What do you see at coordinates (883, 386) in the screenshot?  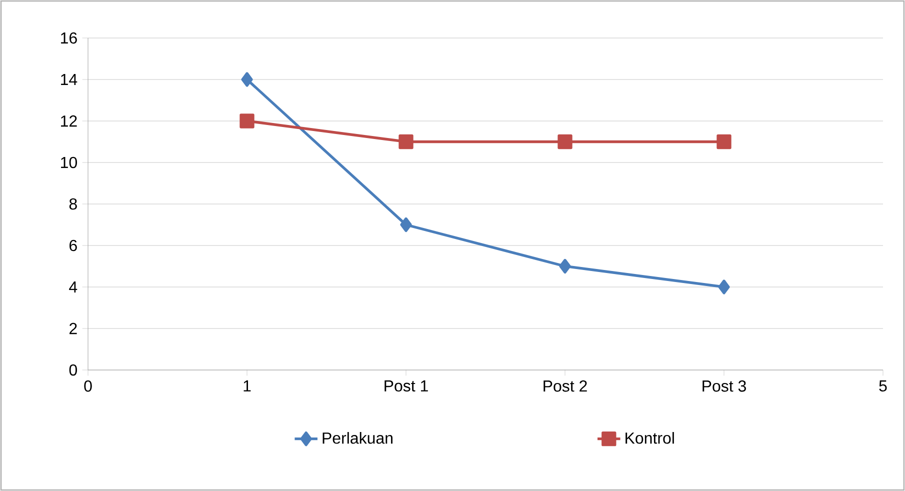 I see `x-tick-label: 5` at bounding box center [883, 386].